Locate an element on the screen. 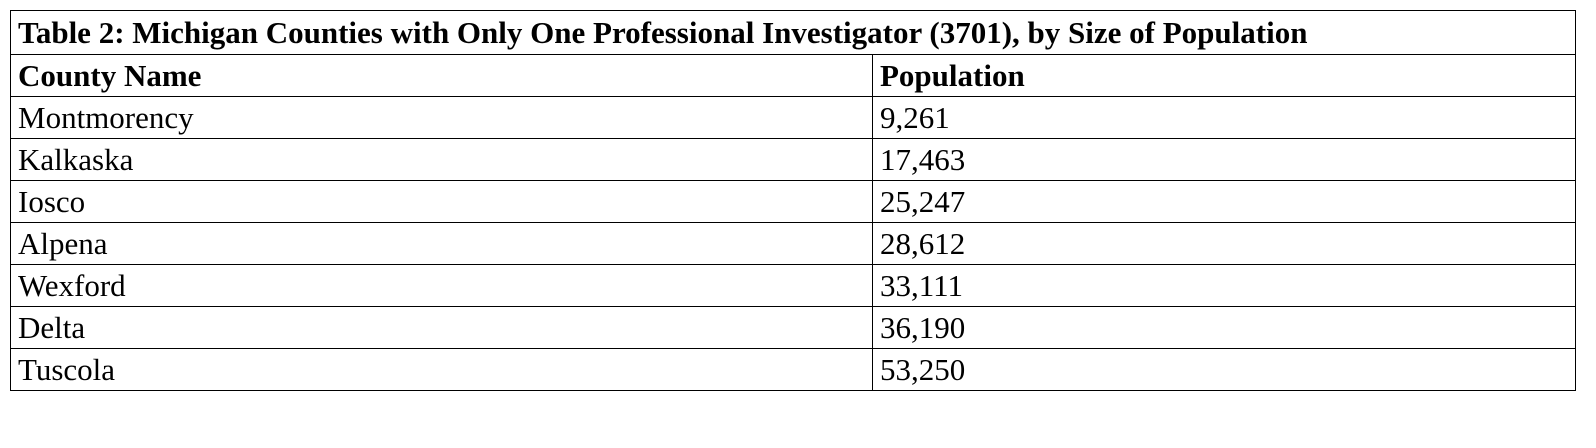 This screenshot has width=1596, height=448. column-header: County Name is located at coordinates (441, 75).